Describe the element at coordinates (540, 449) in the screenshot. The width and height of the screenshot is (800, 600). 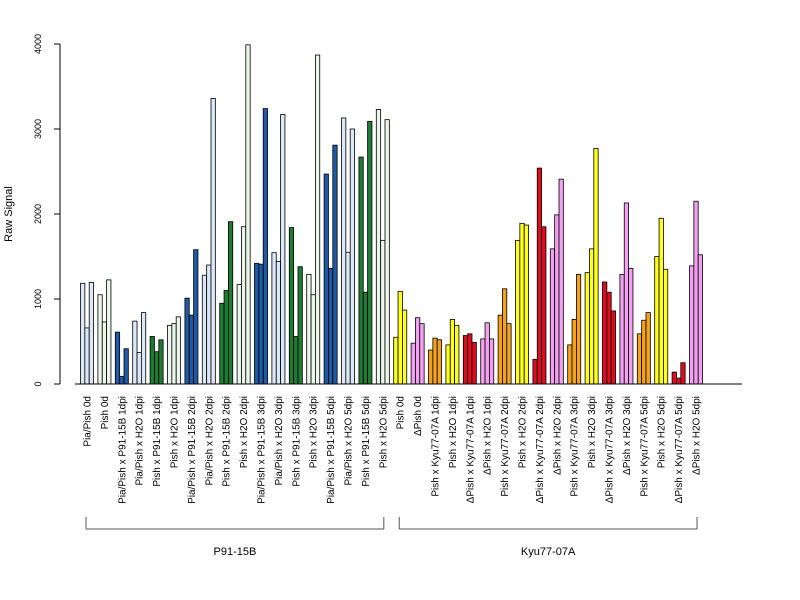
I see `x-tick-label: ΔPish x Kyu77-07A 2dpi` at that location.